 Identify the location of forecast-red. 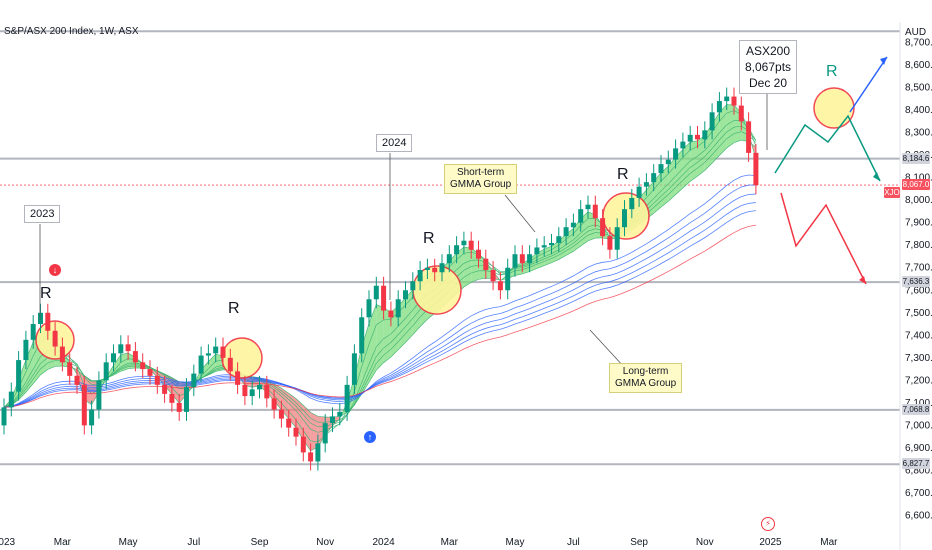
(823, 238).